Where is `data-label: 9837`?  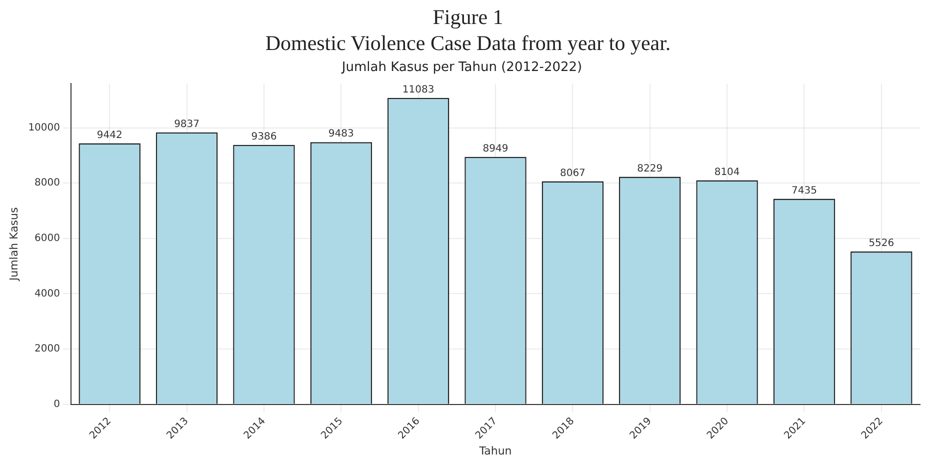
data-label: 9837 is located at coordinates (187, 124).